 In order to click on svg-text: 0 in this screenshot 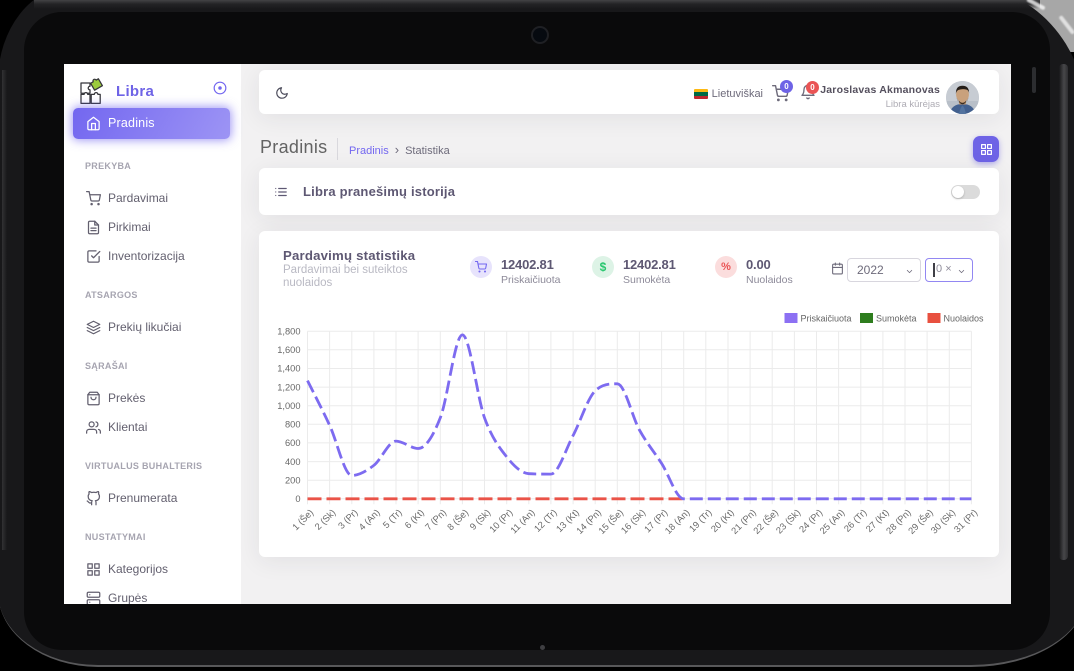, I will do `click(297, 499)`.